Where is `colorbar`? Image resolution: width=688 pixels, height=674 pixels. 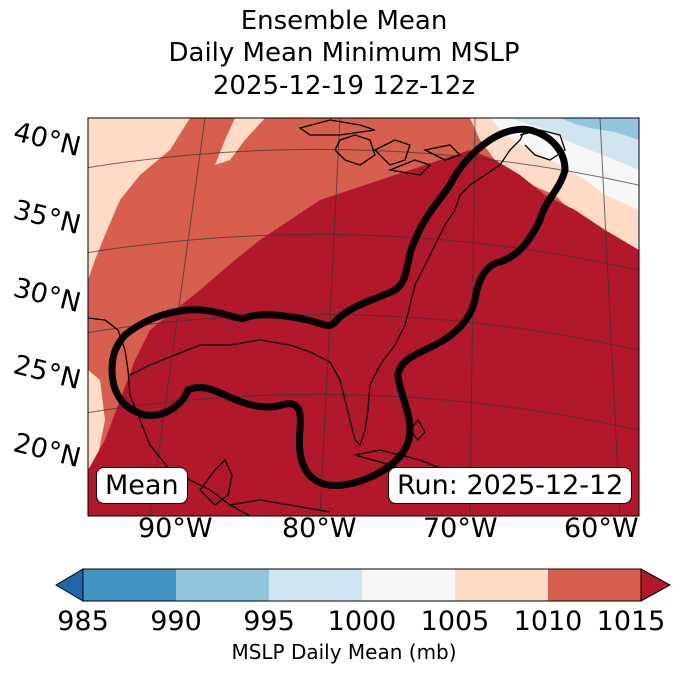 colorbar is located at coordinates (363, 585).